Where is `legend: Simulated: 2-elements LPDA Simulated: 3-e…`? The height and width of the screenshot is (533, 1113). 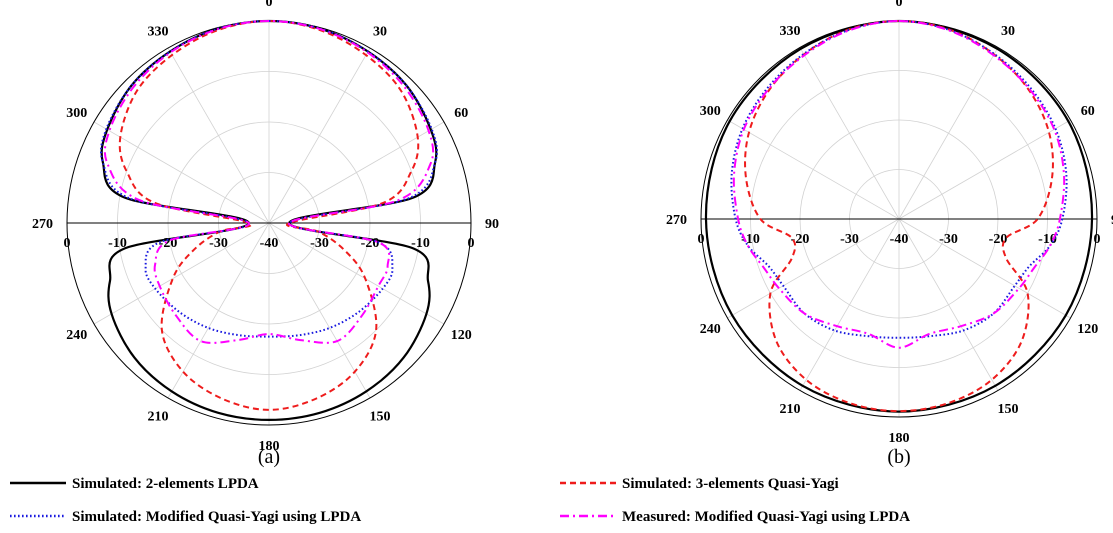 legend: Simulated: 2-elements LPDA Simulated: 3-e… is located at coordinates (460, 500).